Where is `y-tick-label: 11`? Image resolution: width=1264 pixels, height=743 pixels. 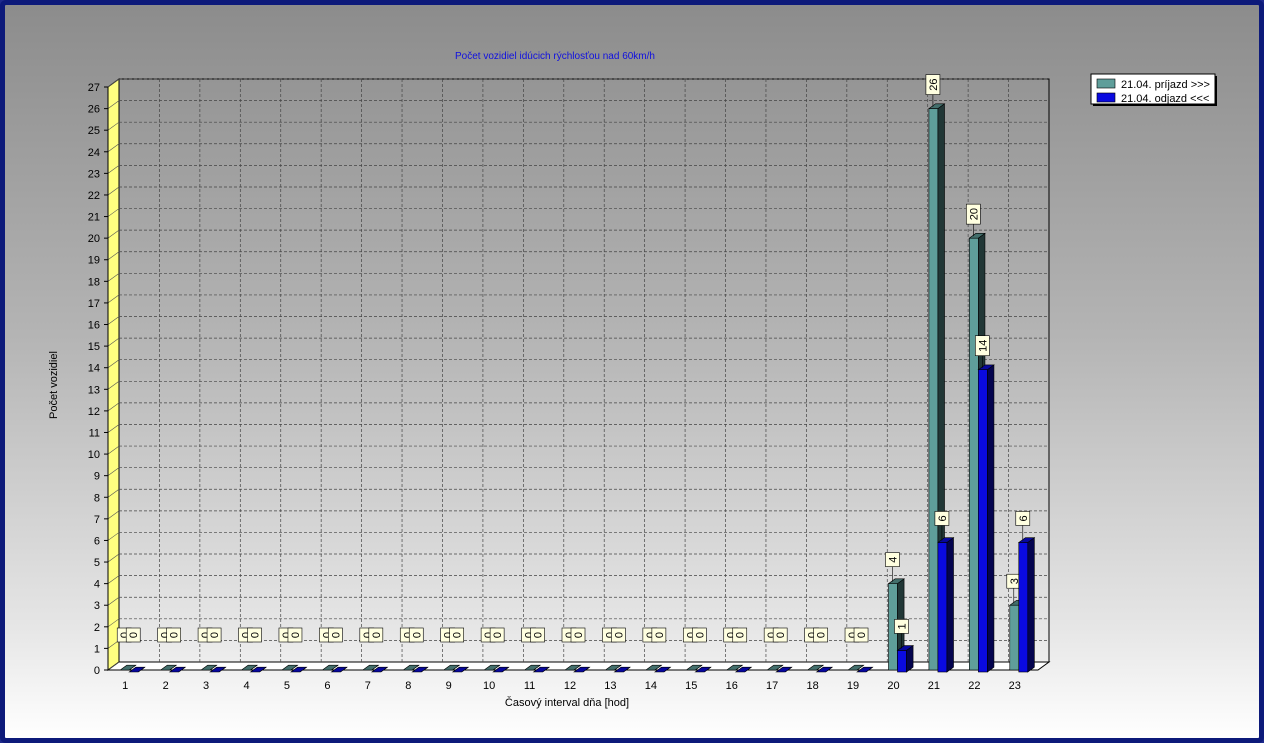 y-tick-label: 11 is located at coordinates (94, 433).